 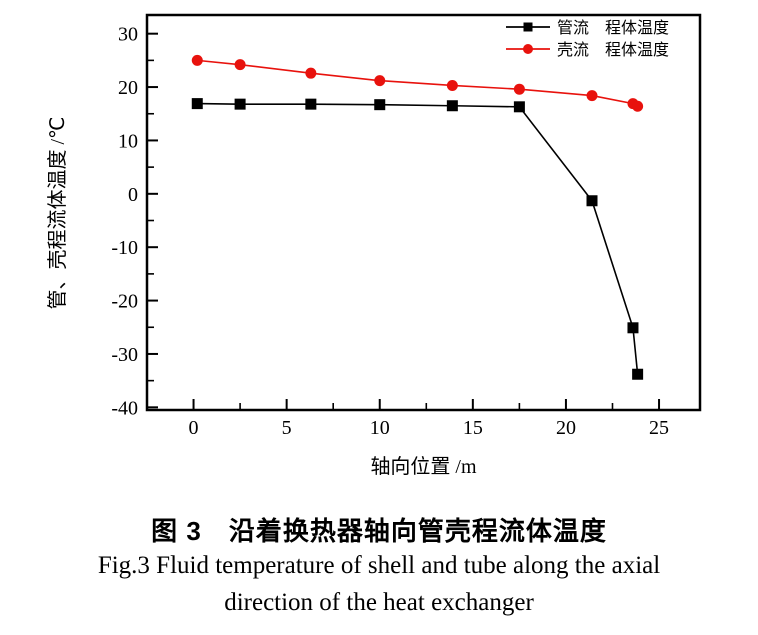 I want to click on x-tick-label: 15, so click(x=473, y=428).